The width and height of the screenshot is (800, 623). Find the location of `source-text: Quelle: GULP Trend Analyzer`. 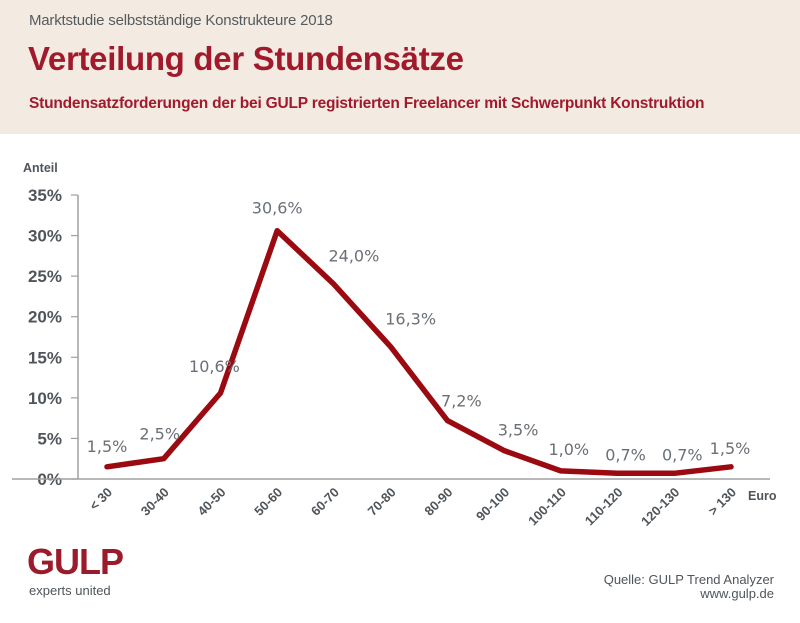

source-text: Quelle: GULP Trend Analyzer is located at coordinates (688, 579).